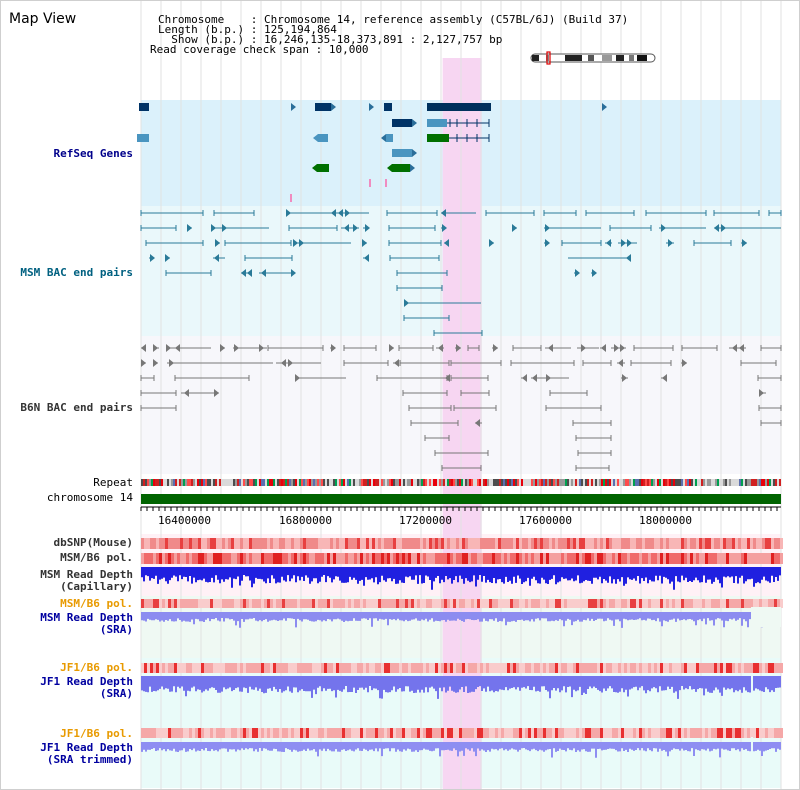 The height and width of the screenshot is (790, 800). What do you see at coordinates (96, 603) in the screenshot?
I see `track-label-msm-b6-pol-sra: MSM/B6 pol.` at bounding box center [96, 603].